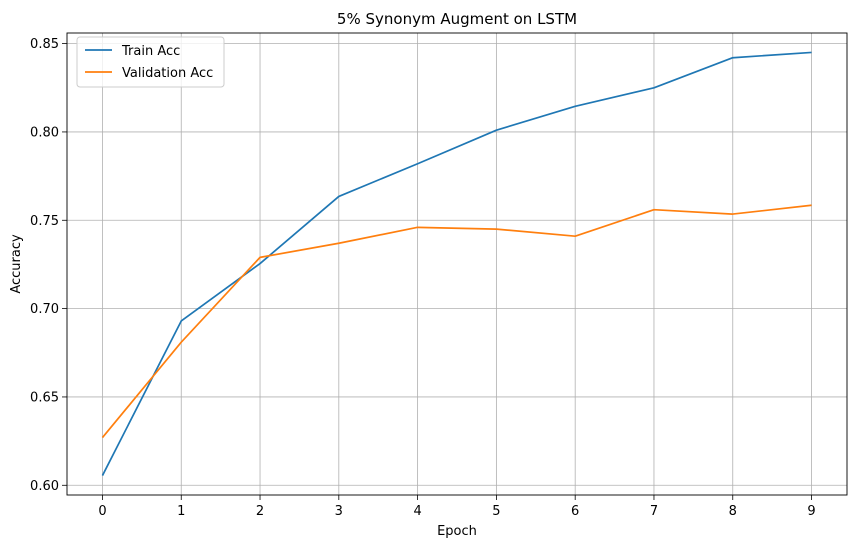 The image size is (855, 551). I want to click on legend-frame, so click(150, 62).